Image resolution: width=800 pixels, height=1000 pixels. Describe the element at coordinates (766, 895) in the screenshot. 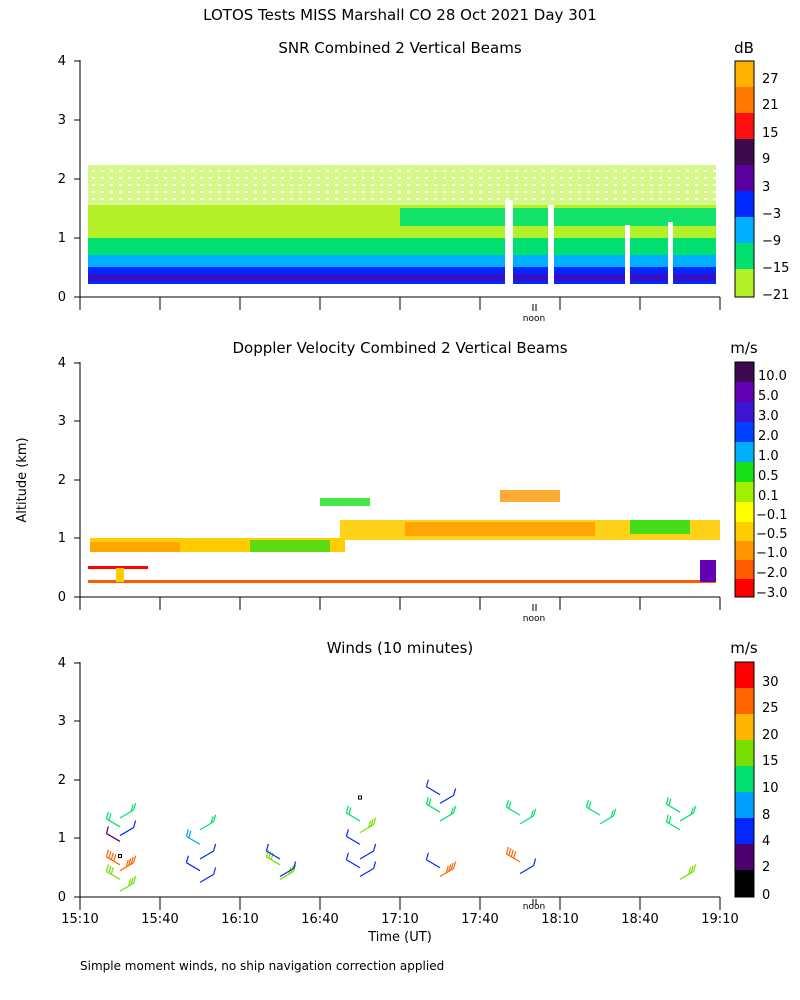

I see `winds-cb-label-8: 0` at that location.